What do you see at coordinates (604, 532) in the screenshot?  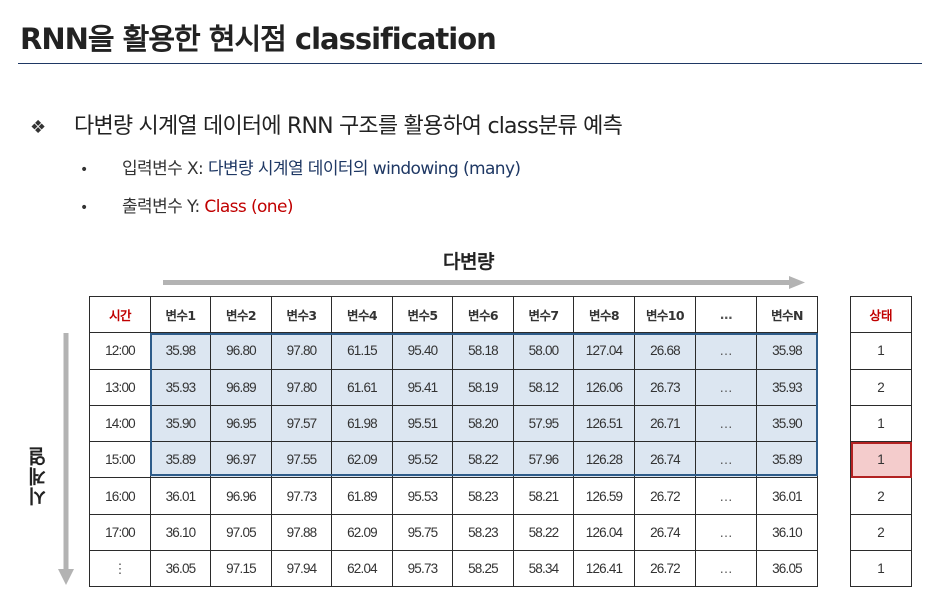 I see `table-cell: 126.04` at bounding box center [604, 532].